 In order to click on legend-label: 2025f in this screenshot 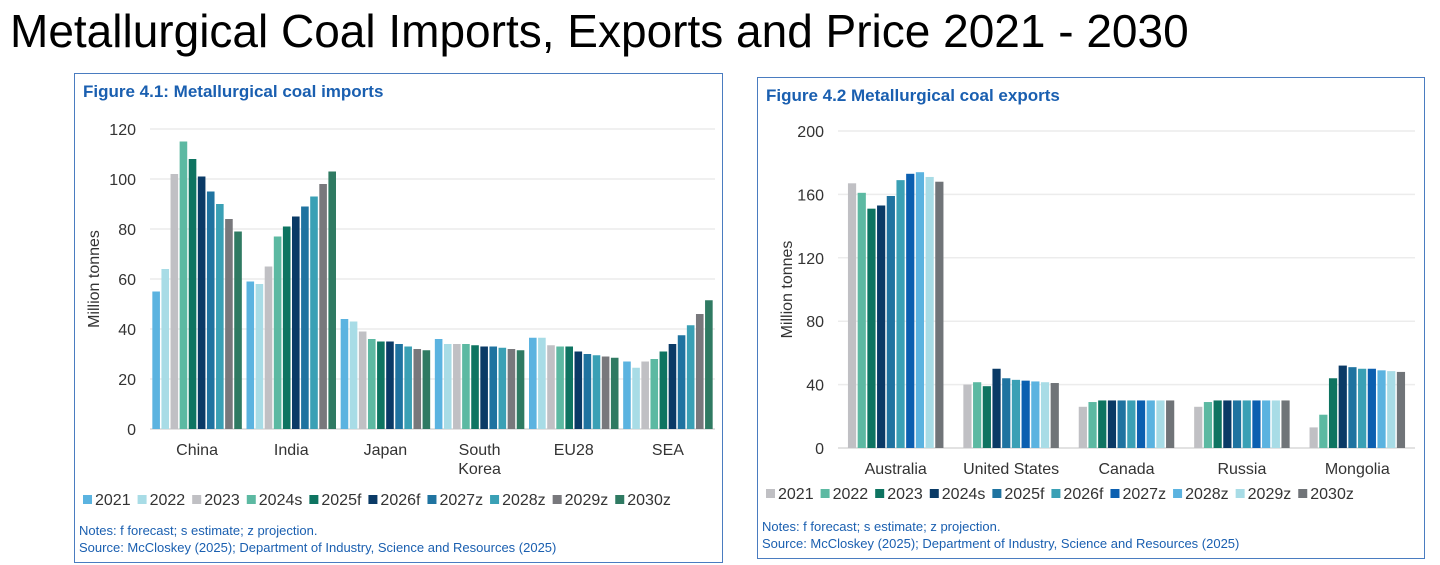, I will do `click(1024, 494)`.